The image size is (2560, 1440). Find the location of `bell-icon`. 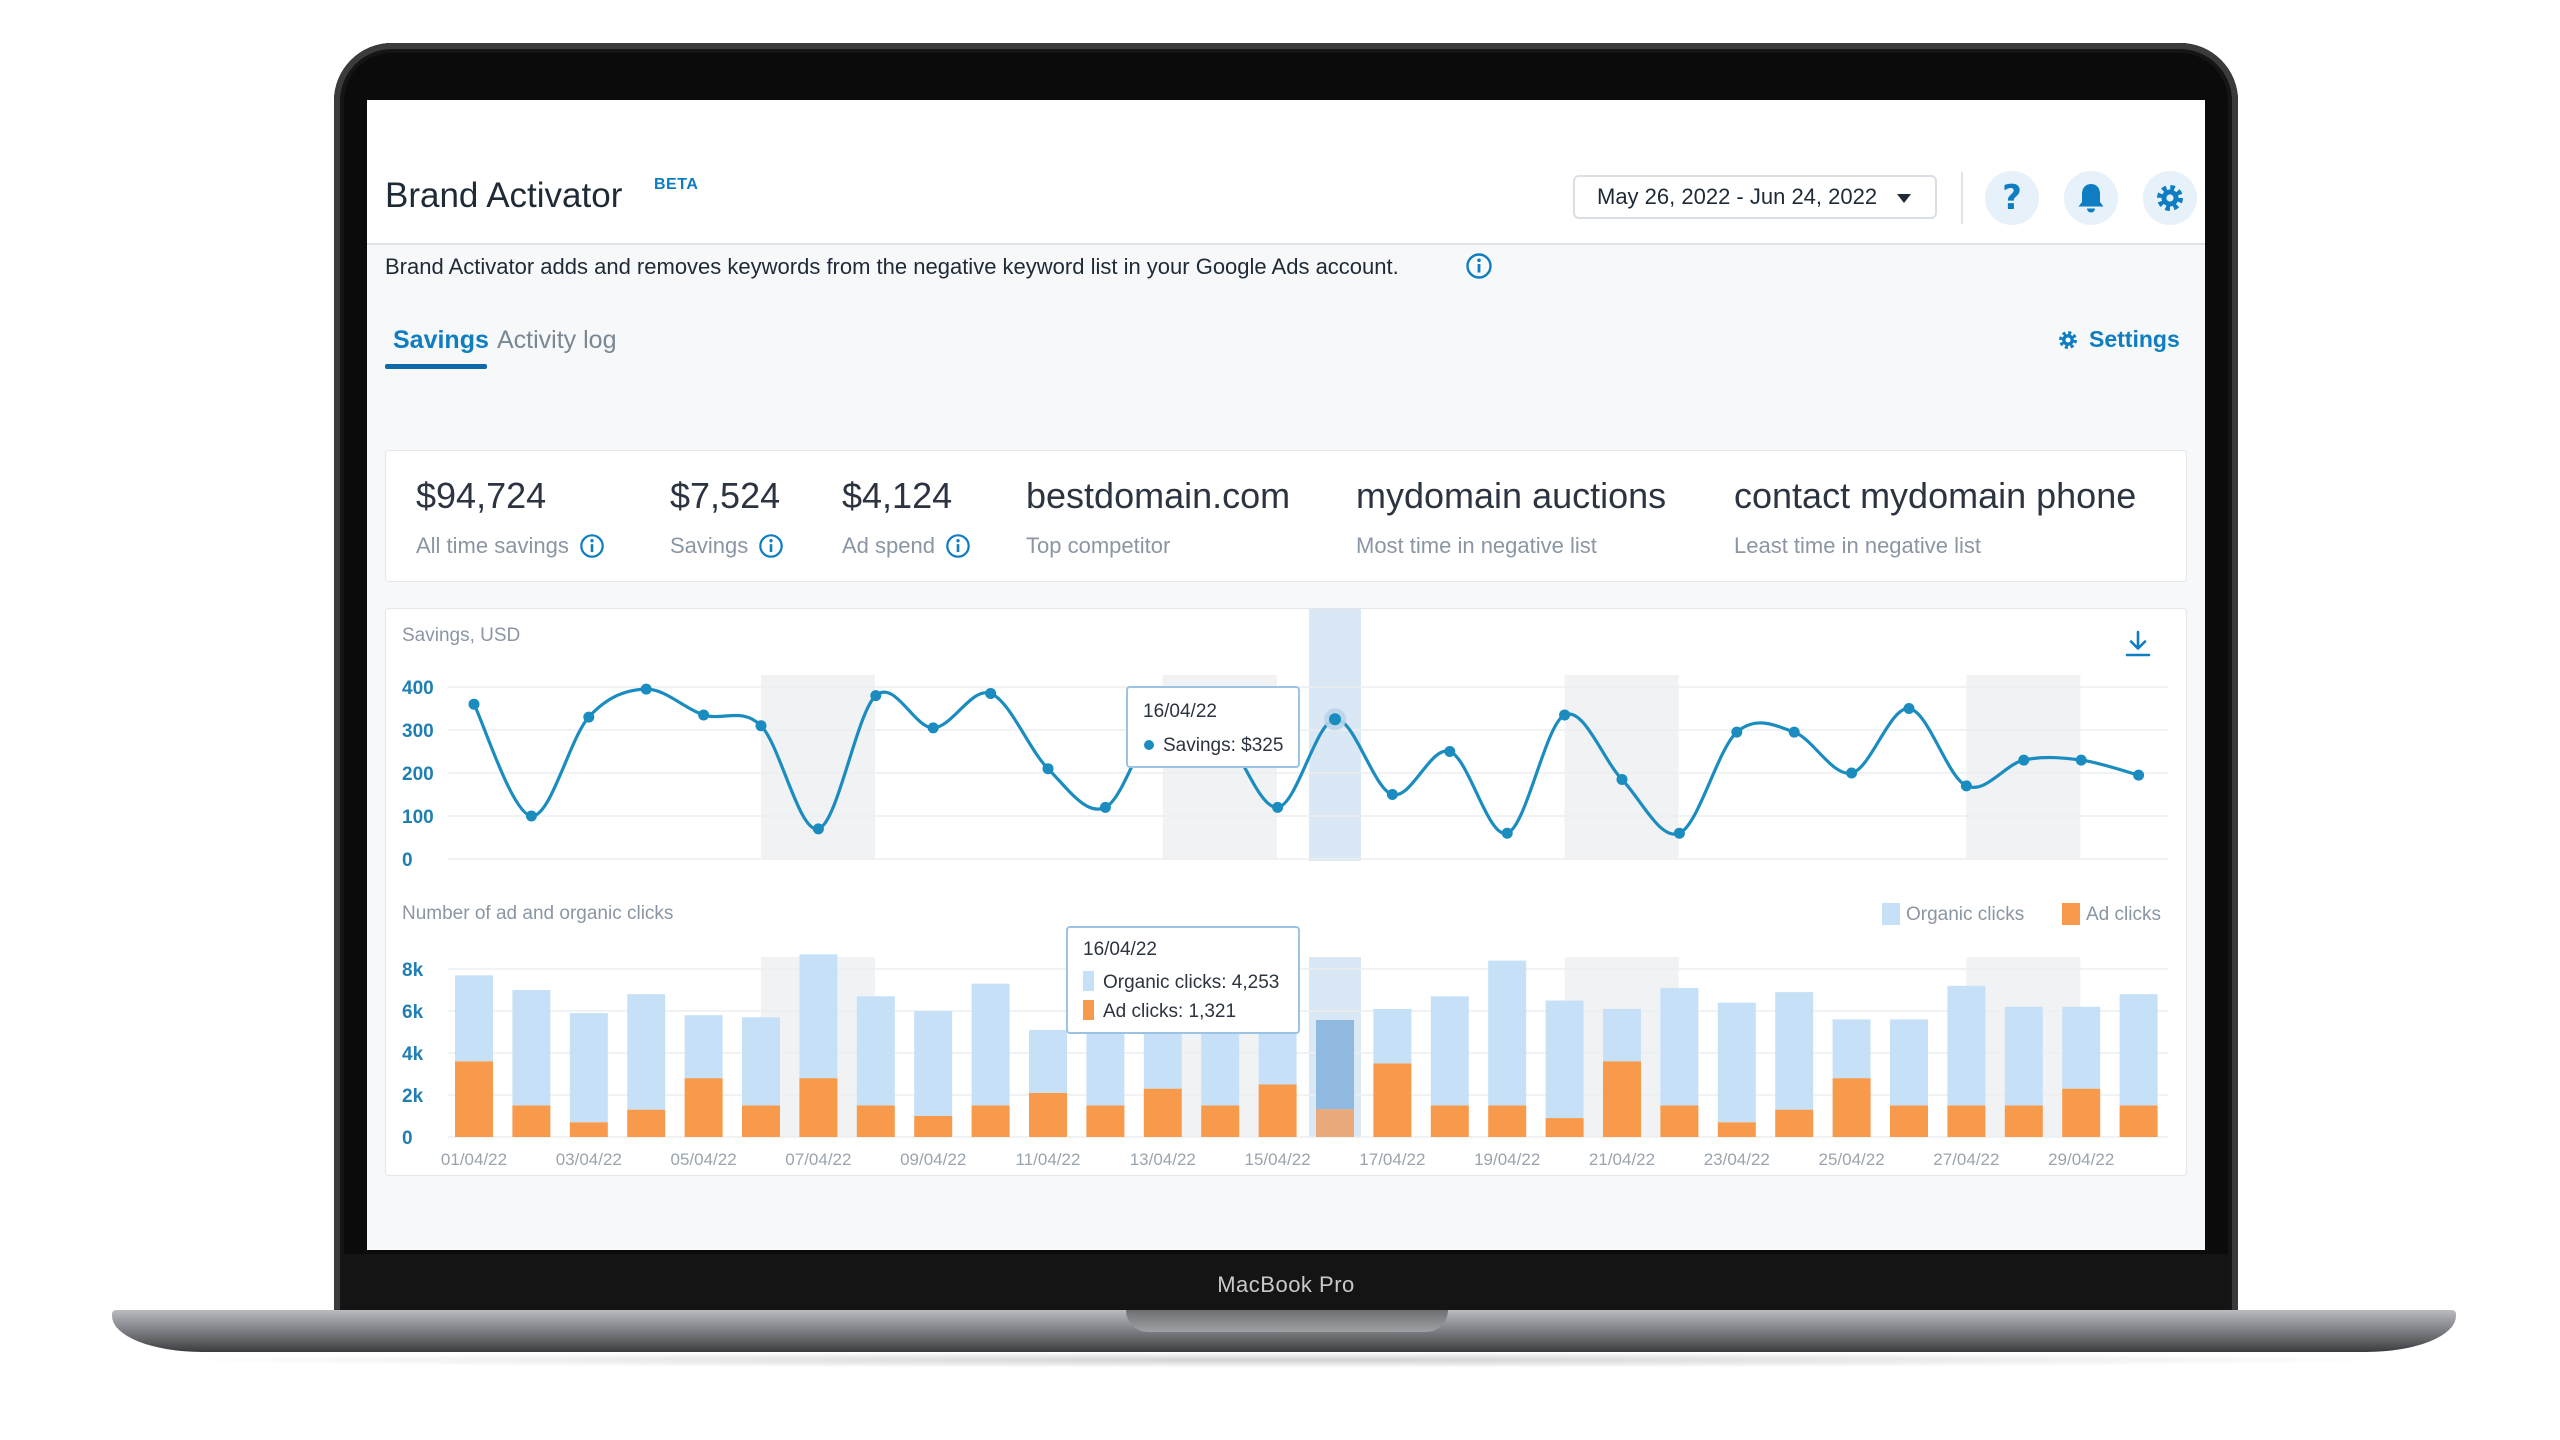

bell-icon is located at coordinates (2091, 198).